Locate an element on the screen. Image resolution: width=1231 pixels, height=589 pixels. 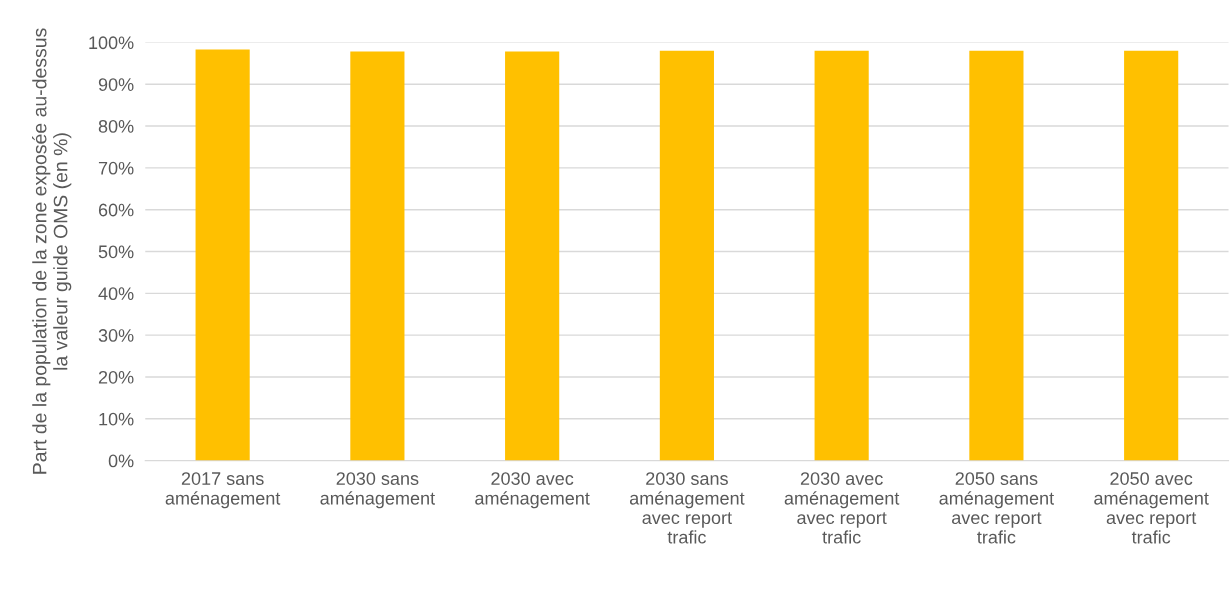
y-tick-label: 100% is located at coordinates (111, 43).